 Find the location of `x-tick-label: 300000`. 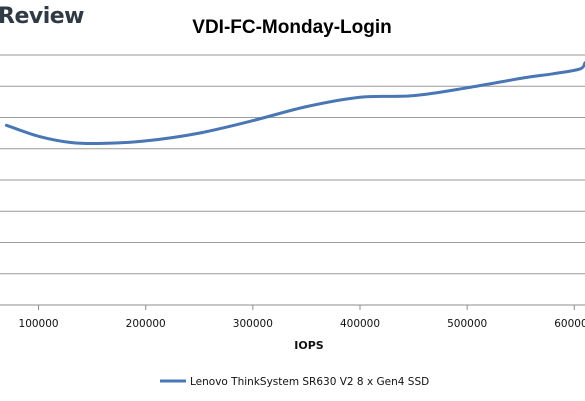

x-tick-label: 300000 is located at coordinates (253, 324).